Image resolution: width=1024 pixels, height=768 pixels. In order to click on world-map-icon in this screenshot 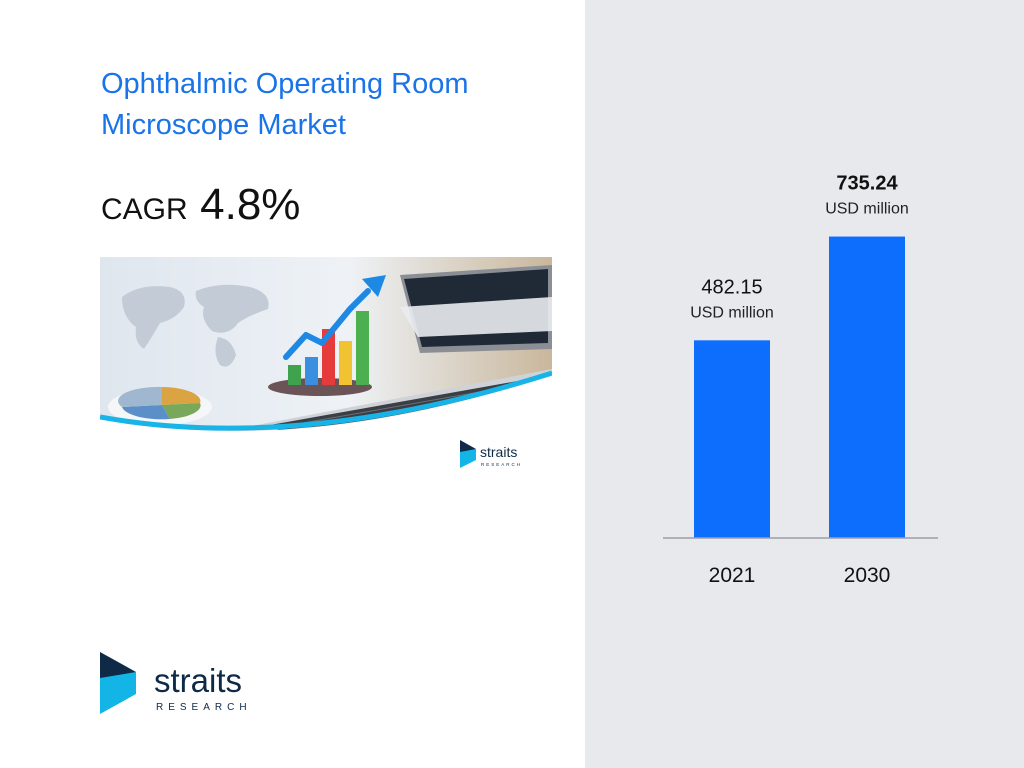, I will do `click(195, 325)`.